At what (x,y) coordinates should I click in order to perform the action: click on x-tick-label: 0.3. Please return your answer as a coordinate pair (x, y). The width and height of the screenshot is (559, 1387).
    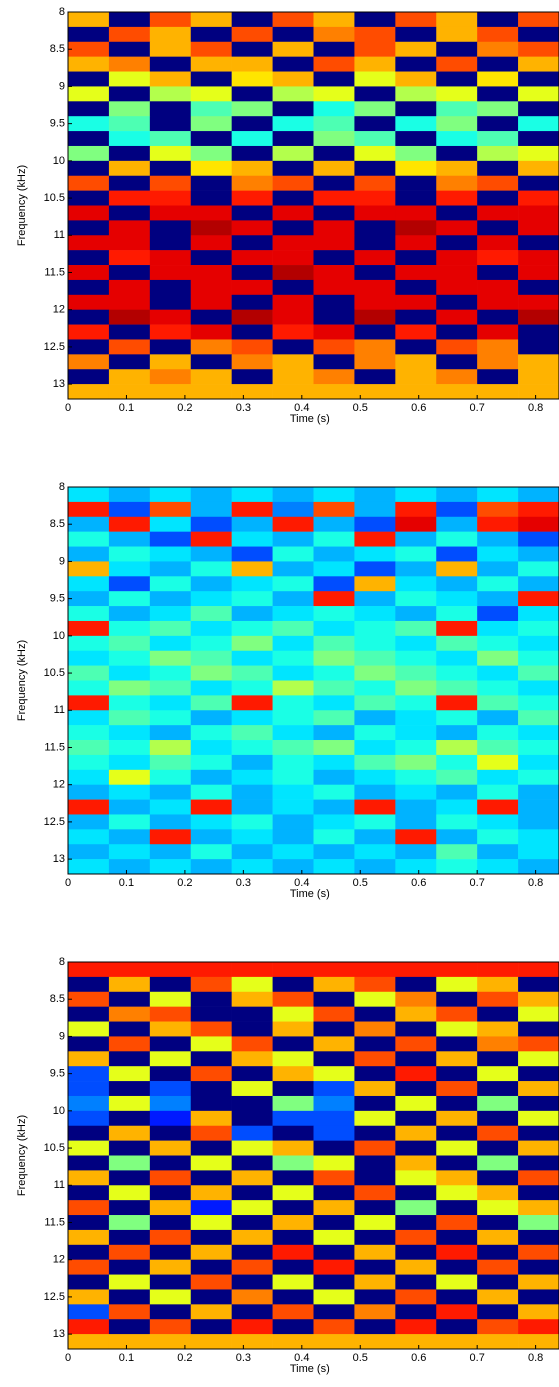
    Looking at the image, I should click on (243, 408).